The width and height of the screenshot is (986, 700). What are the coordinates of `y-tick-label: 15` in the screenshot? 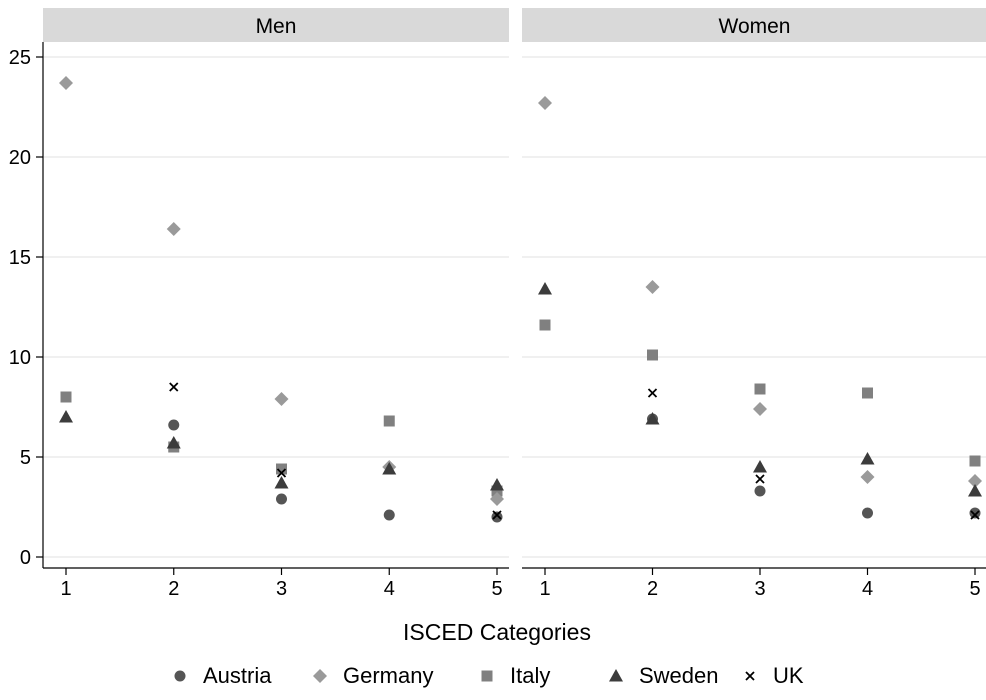 It's located at (20, 258).